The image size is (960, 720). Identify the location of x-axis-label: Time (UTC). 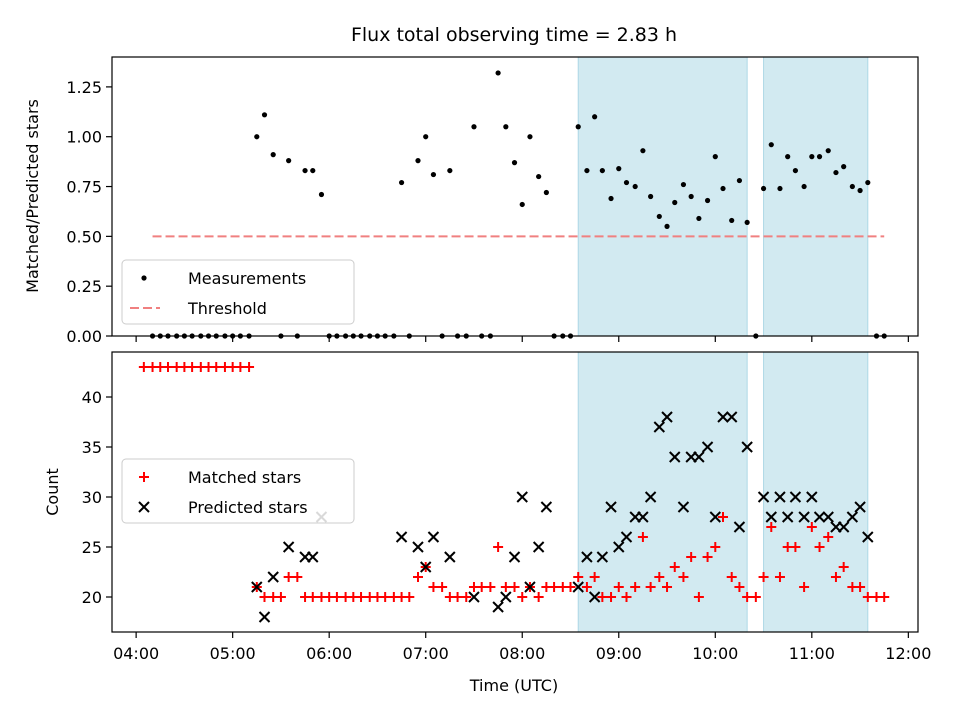
(513, 685).